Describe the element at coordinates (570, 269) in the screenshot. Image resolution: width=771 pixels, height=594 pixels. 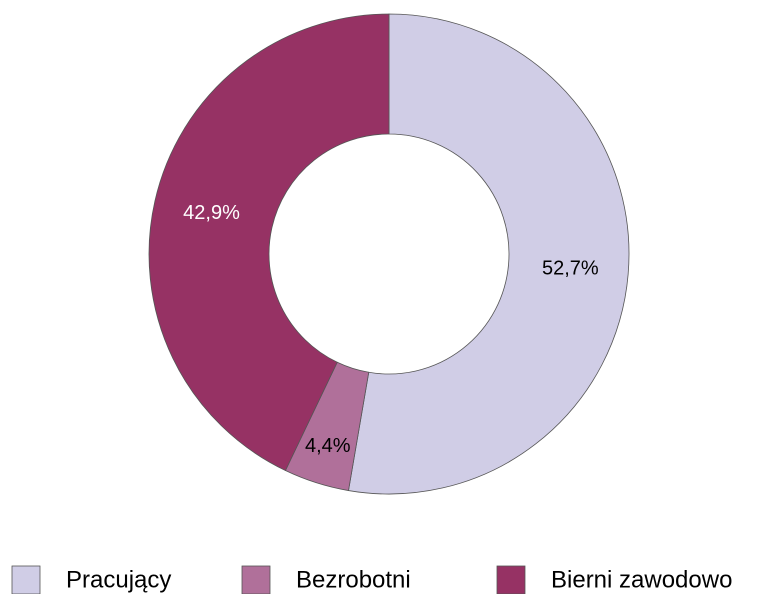
I see `value-label: 52,7%` at that location.